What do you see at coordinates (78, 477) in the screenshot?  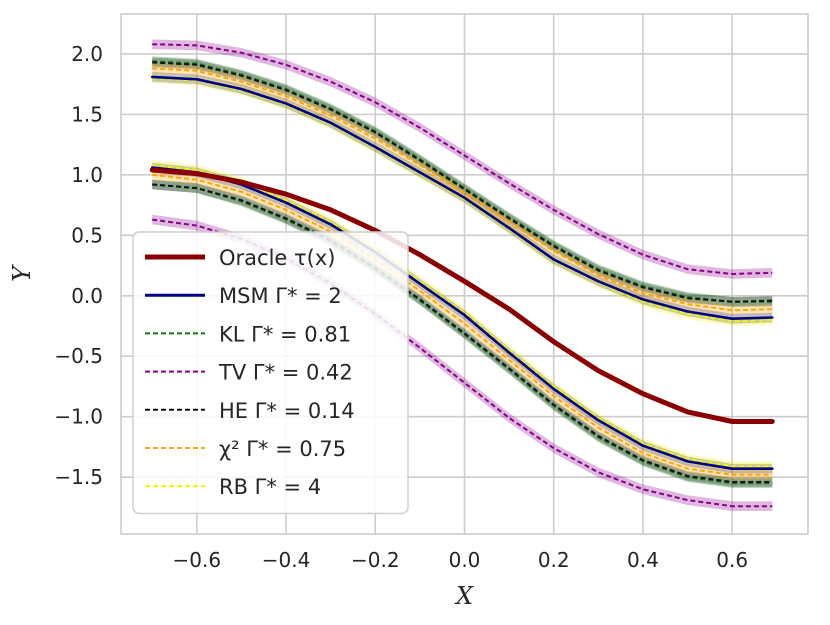 I see `y-tick-label: −1.5` at bounding box center [78, 477].